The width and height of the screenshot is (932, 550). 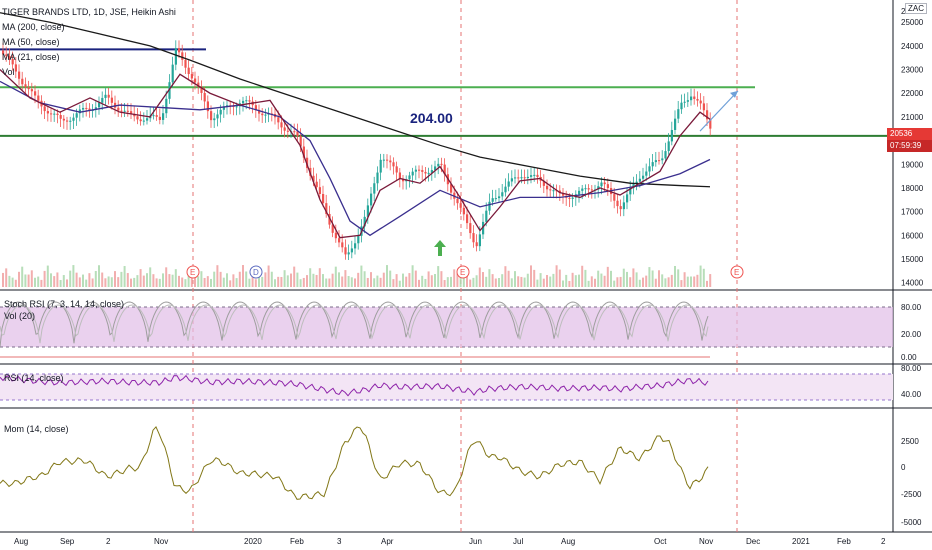 I want to click on price-tick-label: 17000, so click(x=912, y=212).